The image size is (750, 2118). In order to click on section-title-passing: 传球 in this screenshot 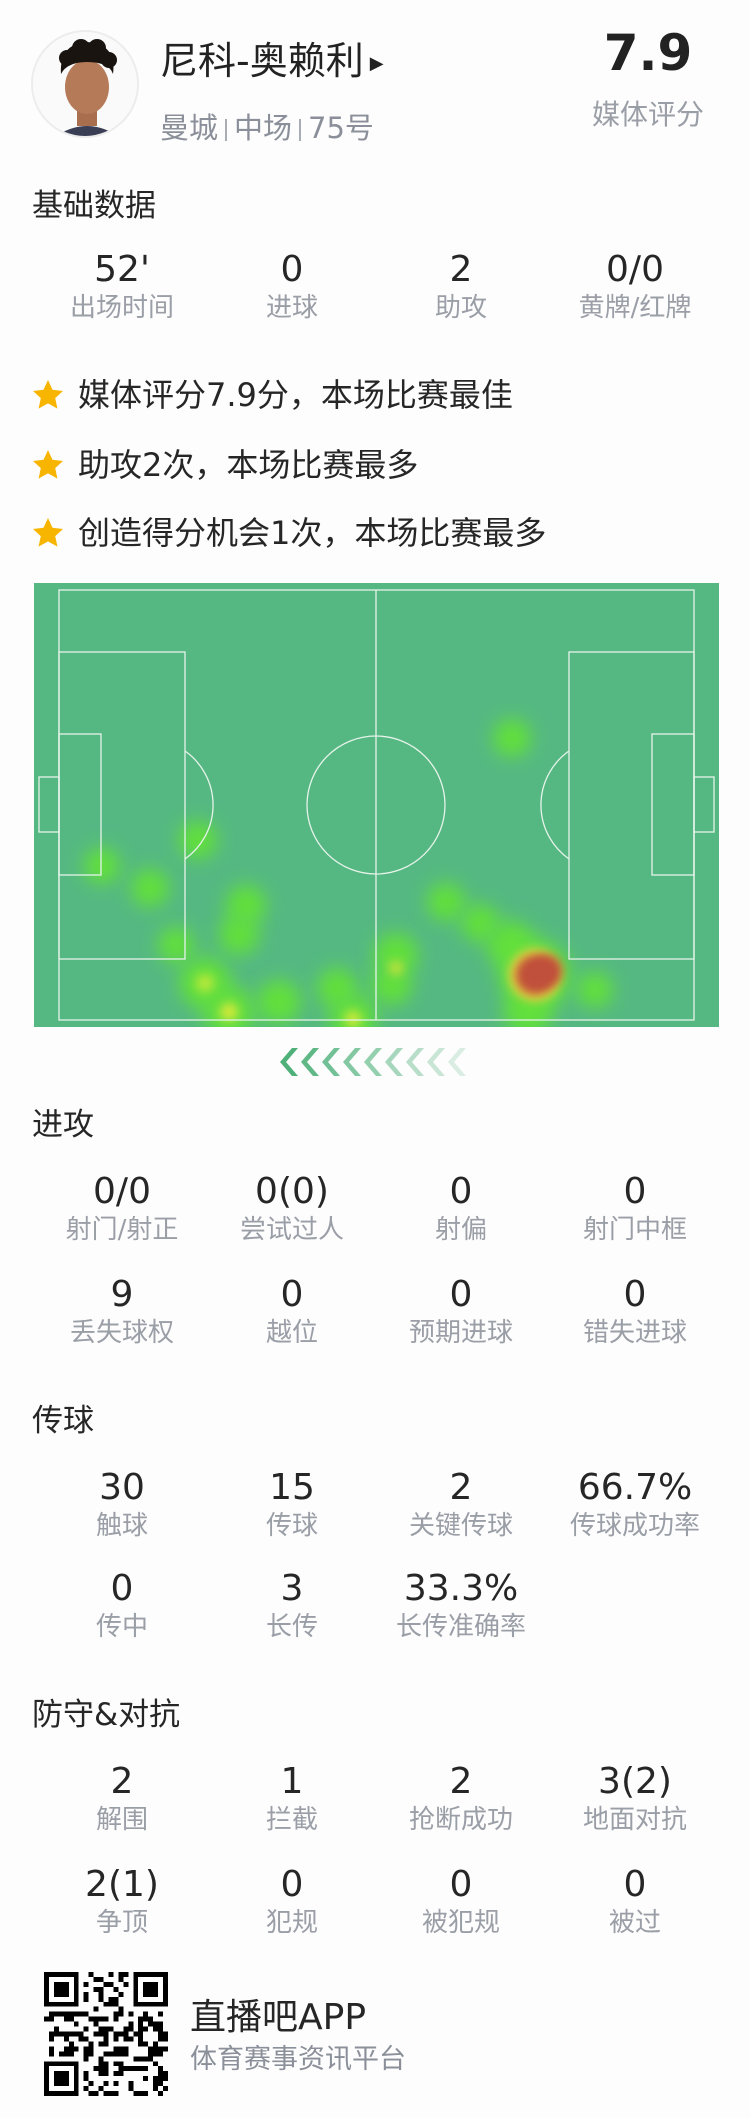, I will do `click(63, 1421)`.